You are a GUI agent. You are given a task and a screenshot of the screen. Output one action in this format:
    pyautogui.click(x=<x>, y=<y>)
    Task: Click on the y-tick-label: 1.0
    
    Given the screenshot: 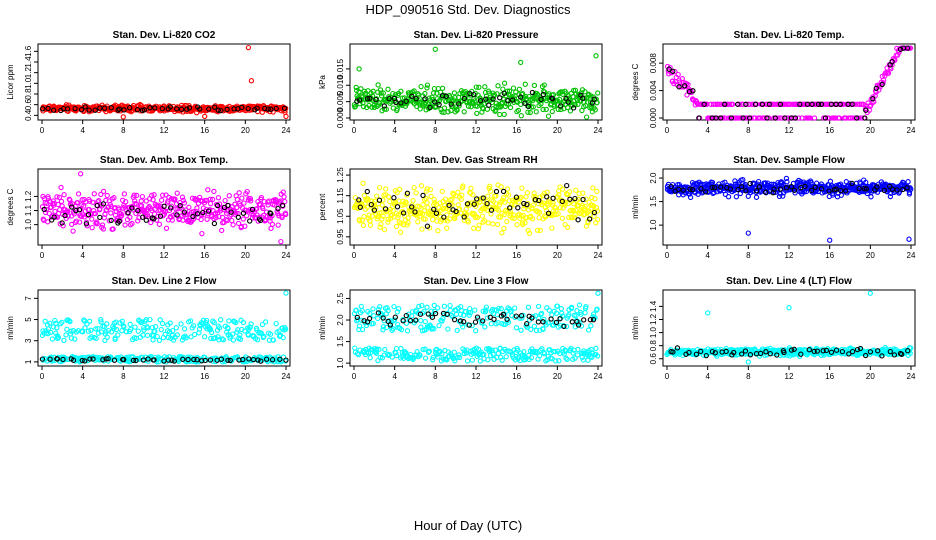 What is the action you would take?
    pyautogui.click(x=28, y=83)
    